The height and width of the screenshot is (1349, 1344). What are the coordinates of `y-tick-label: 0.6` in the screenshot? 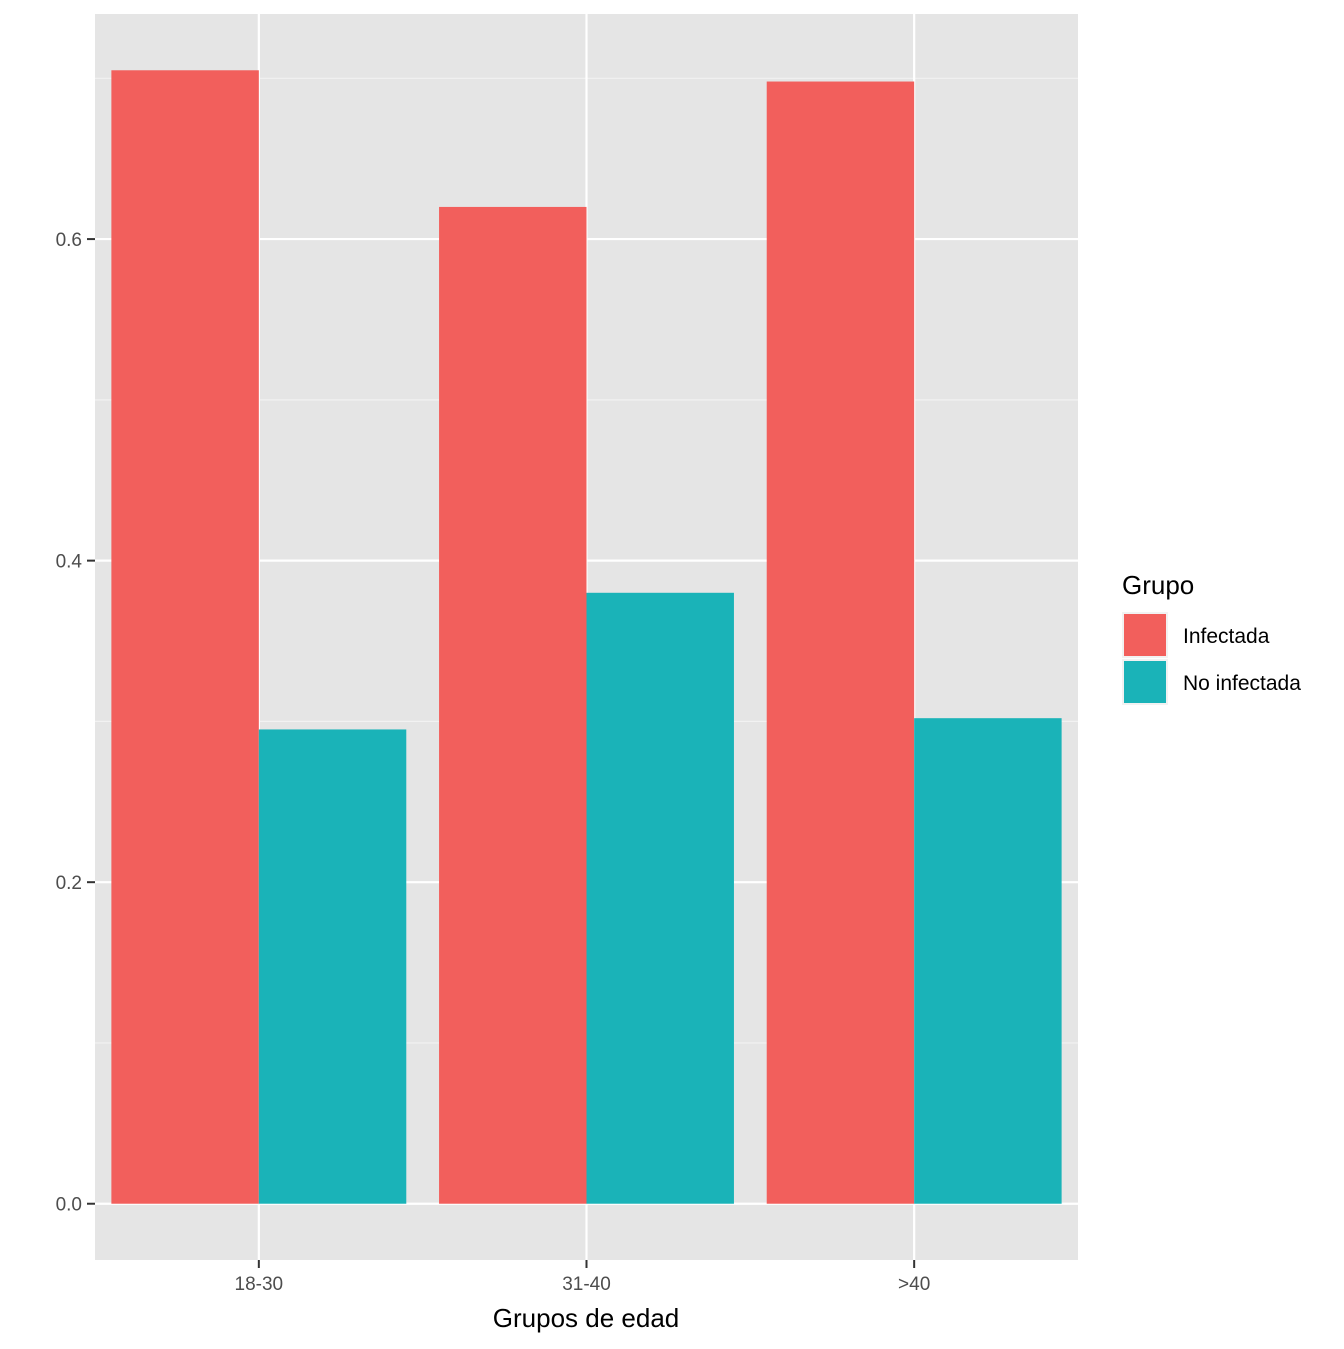 It's located at (69, 240).